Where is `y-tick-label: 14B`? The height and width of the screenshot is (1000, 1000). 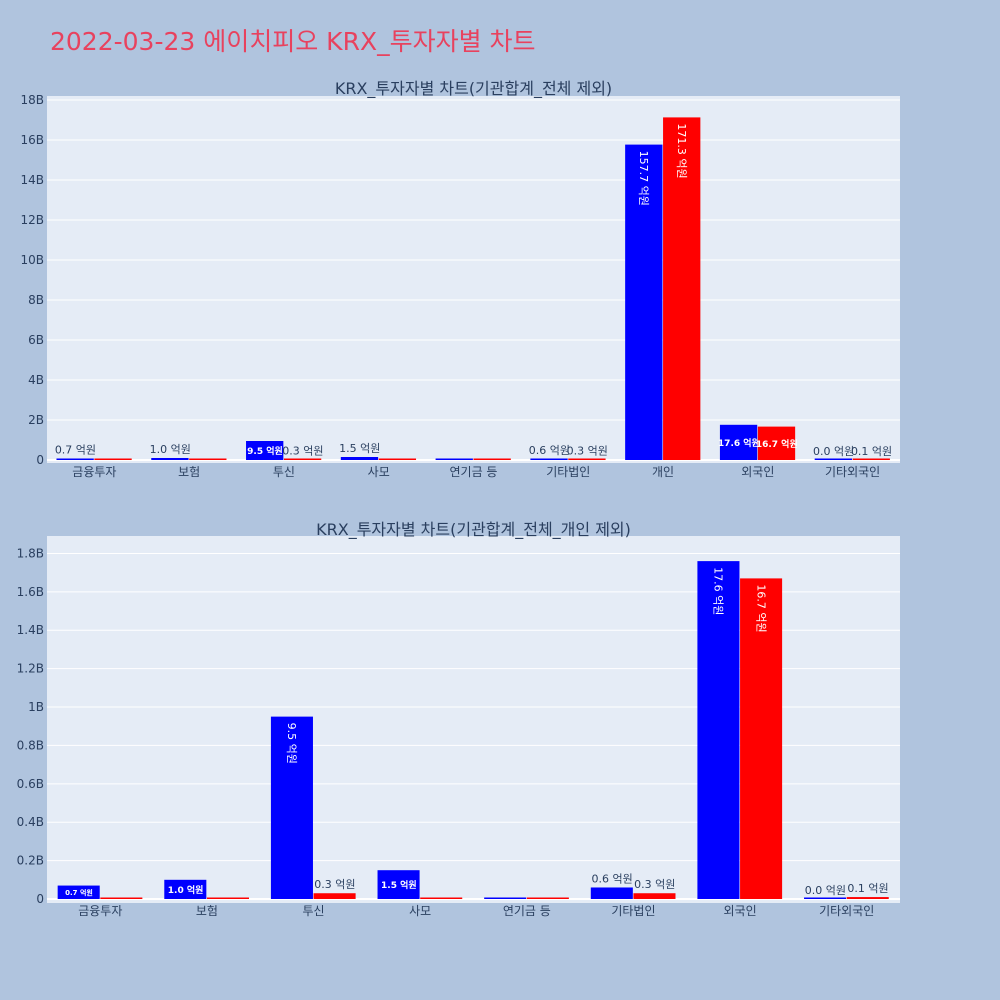
y-tick-label: 14B is located at coordinates (32, 180).